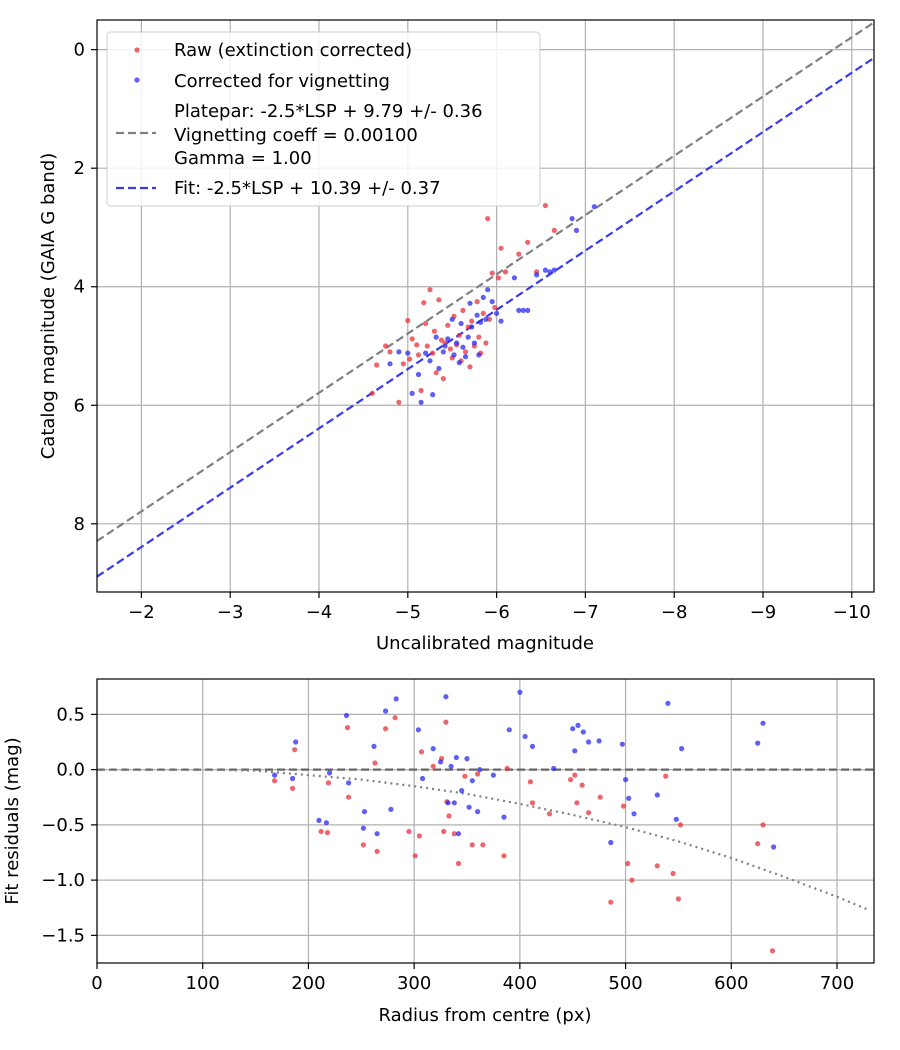 The width and height of the screenshot is (900, 1050). I want to click on top-xtick-label: −7, so click(585, 612).